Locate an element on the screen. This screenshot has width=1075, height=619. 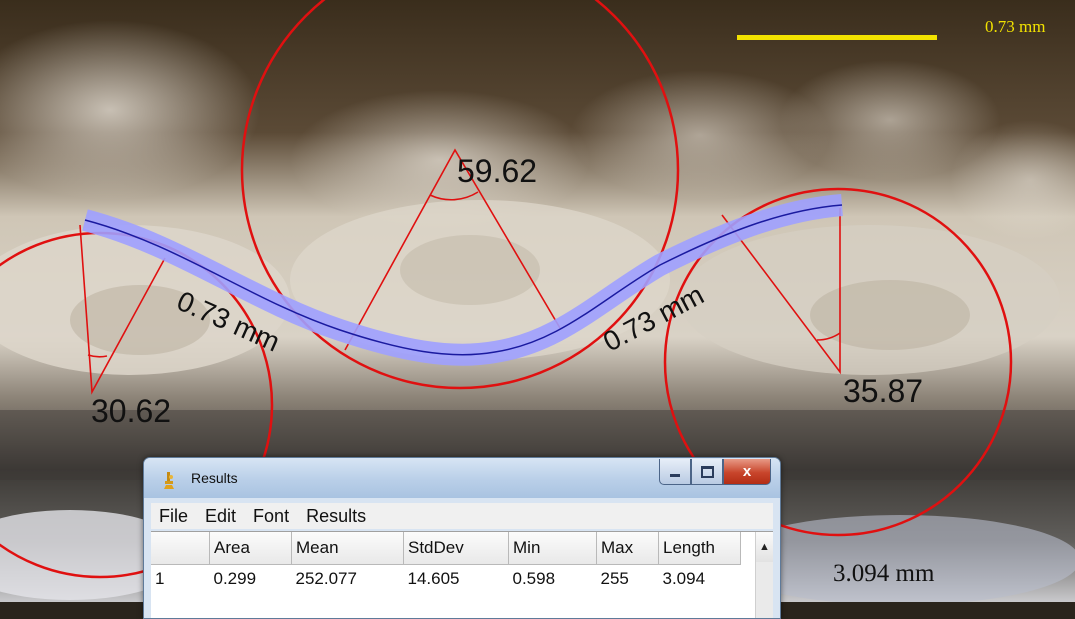
caption-buttons: x is located at coordinates (715, 472).